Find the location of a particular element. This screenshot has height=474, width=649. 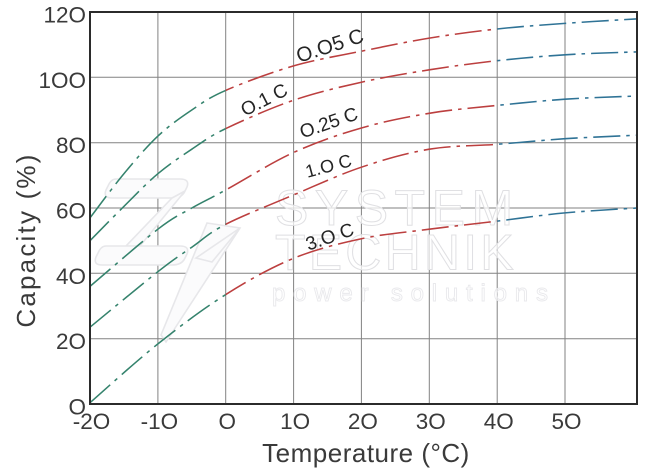

svg-text: -2O is located at coordinates (92, 421).